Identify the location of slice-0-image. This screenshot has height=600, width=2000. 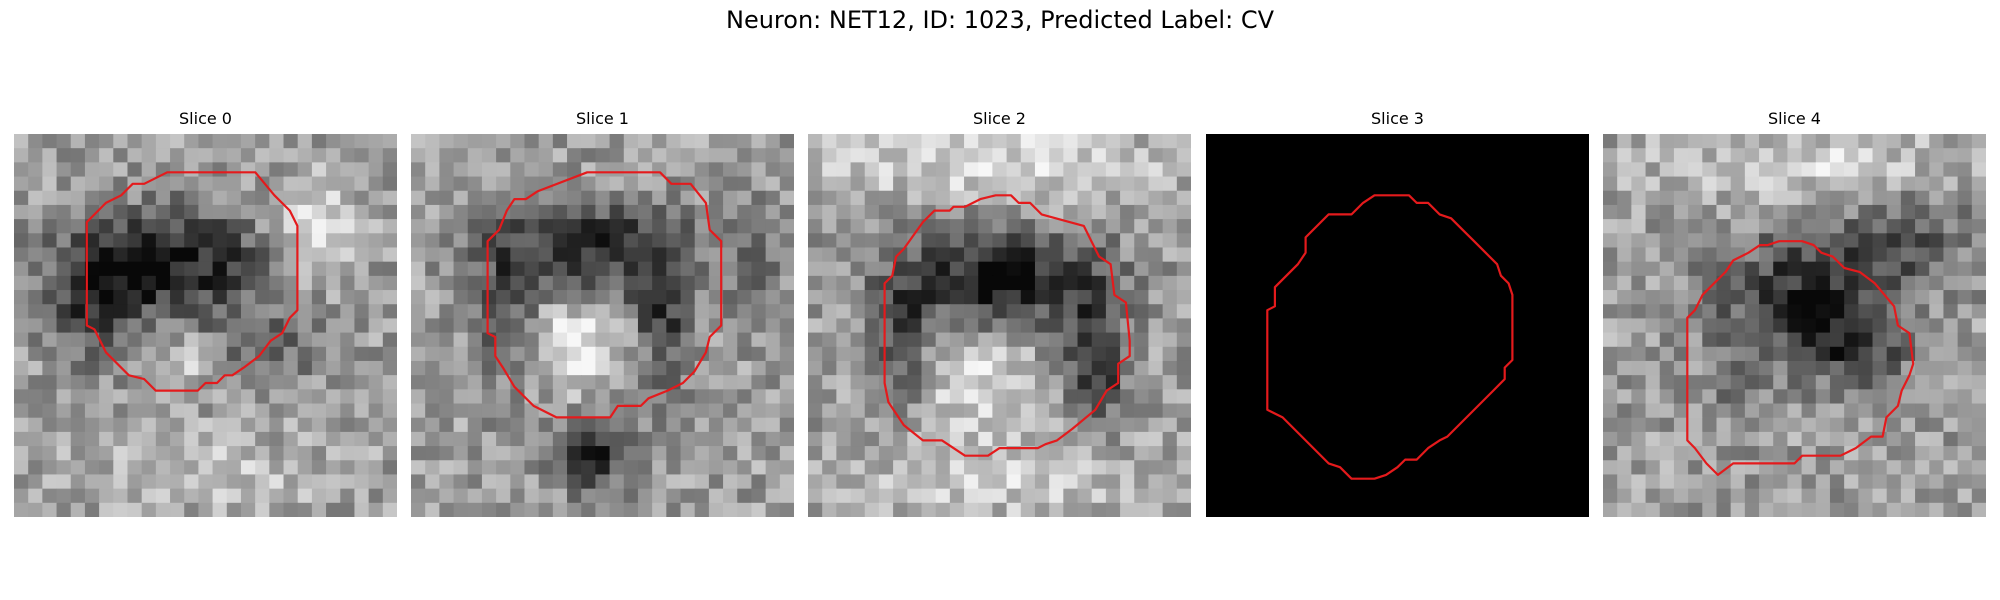
(205, 325).